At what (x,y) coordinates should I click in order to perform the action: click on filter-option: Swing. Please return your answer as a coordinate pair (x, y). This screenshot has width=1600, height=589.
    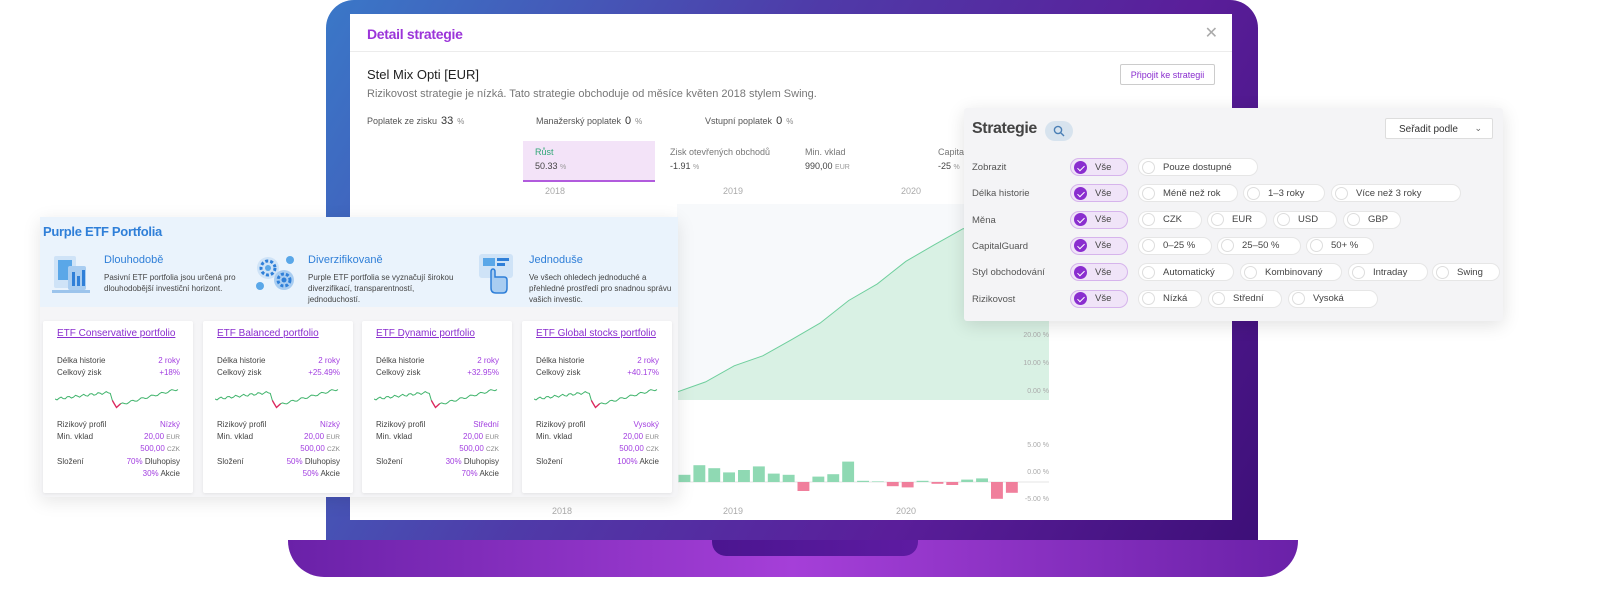
    Looking at the image, I should click on (1466, 272).